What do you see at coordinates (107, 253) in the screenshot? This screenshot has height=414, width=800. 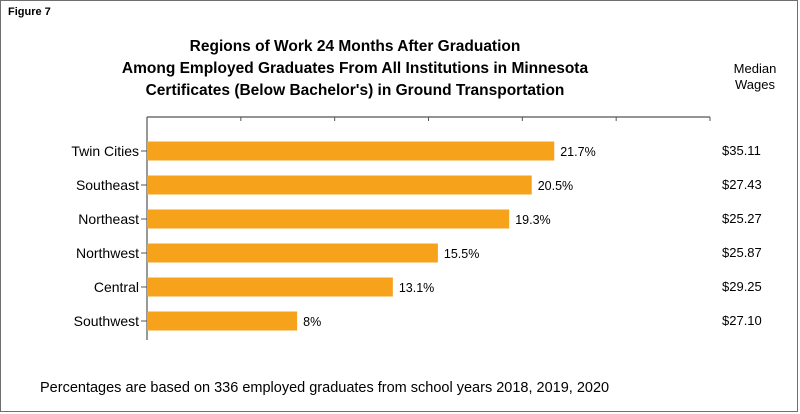 I see `category-label: Northwest` at bounding box center [107, 253].